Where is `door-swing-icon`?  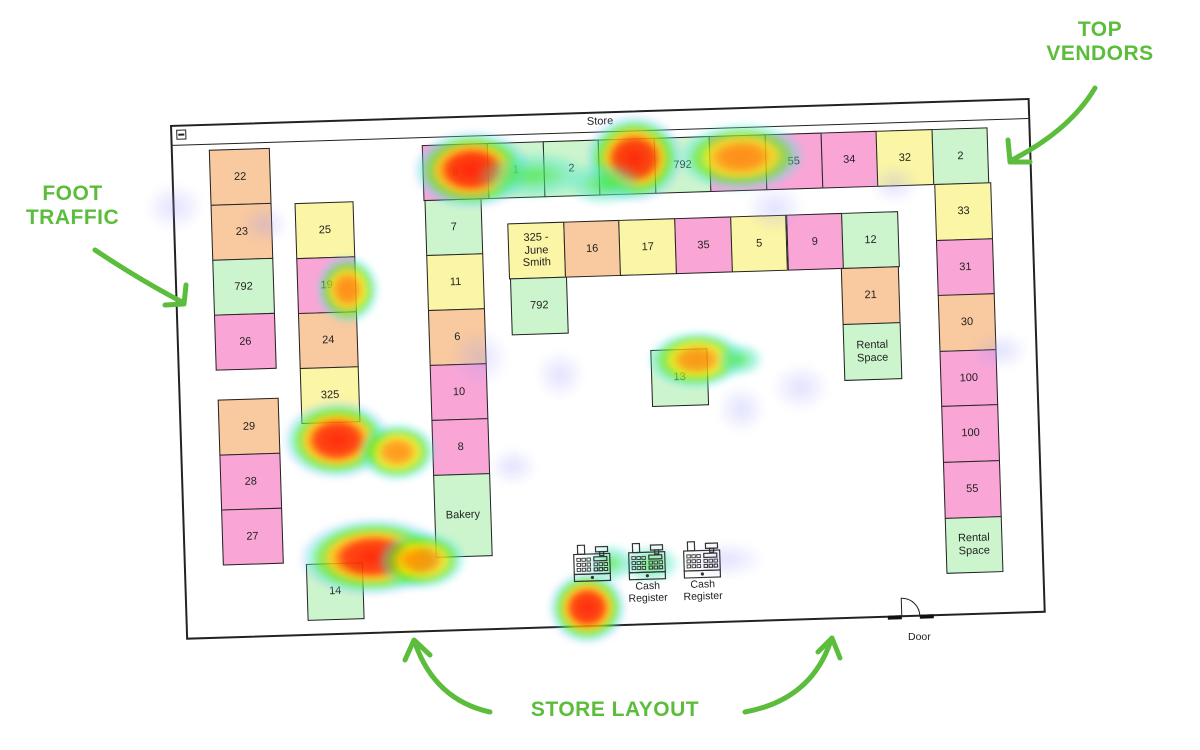 door-swing-icon is located at coordinates (910, 608).